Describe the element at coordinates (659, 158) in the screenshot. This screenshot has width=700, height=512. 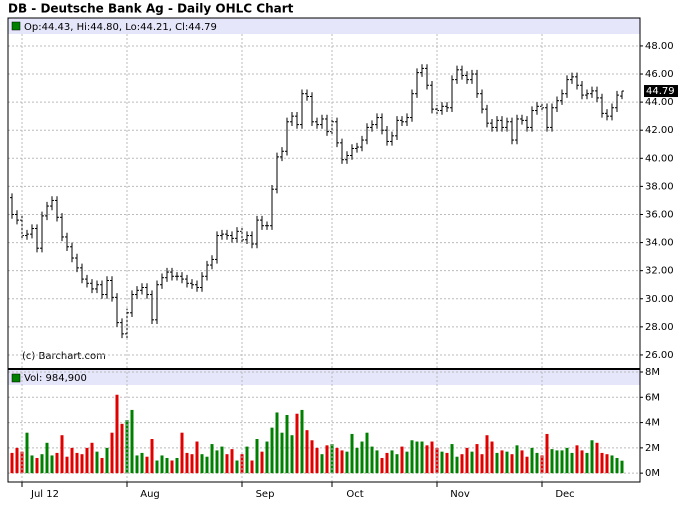
I see `y-tick-label: 40.00` at that location.